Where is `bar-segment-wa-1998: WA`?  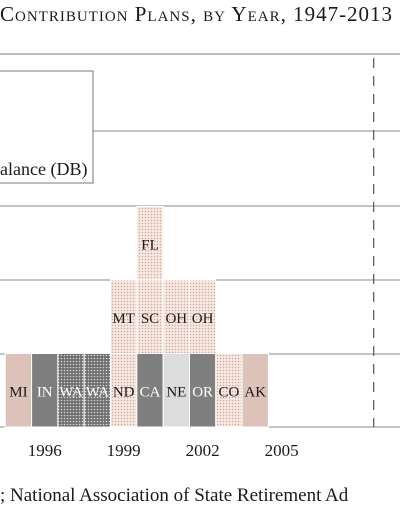
bar-segment-wa-1998: WA is located at coordinates (97, 390).